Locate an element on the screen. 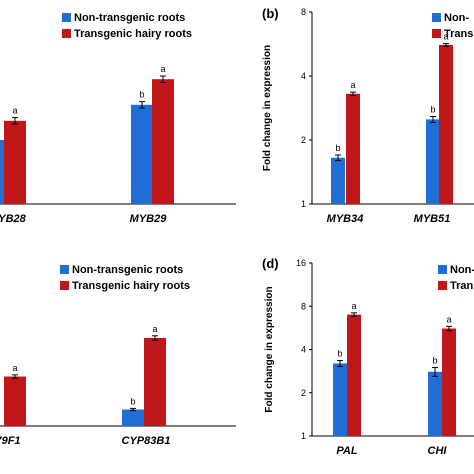 This screenshot has height=474, width=474. category-label: YB28 is located at coordinates (13, 219).